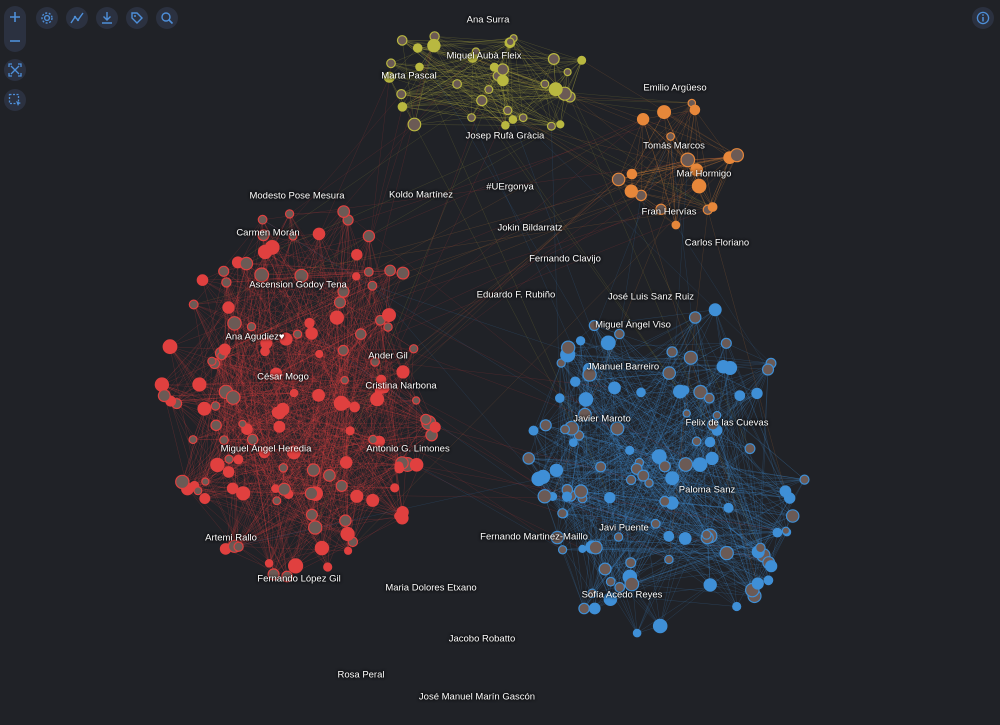 Image resolution: width=1000 pixels, height=725 pixels. I want to click on layout-button, so click(77, 18).